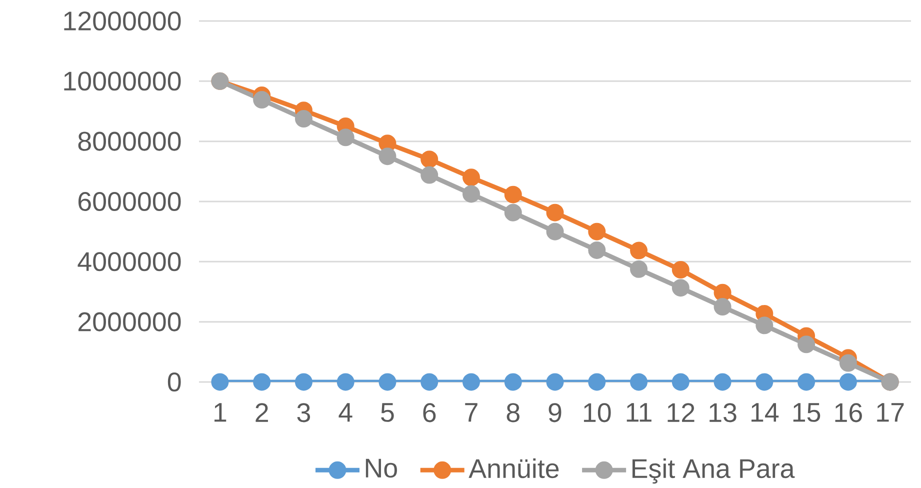 This screenshot has width=921, height=488. Describe the element at coordinates (220, 412) in the screenshot. I see `x-tick-label: 1` at that location.